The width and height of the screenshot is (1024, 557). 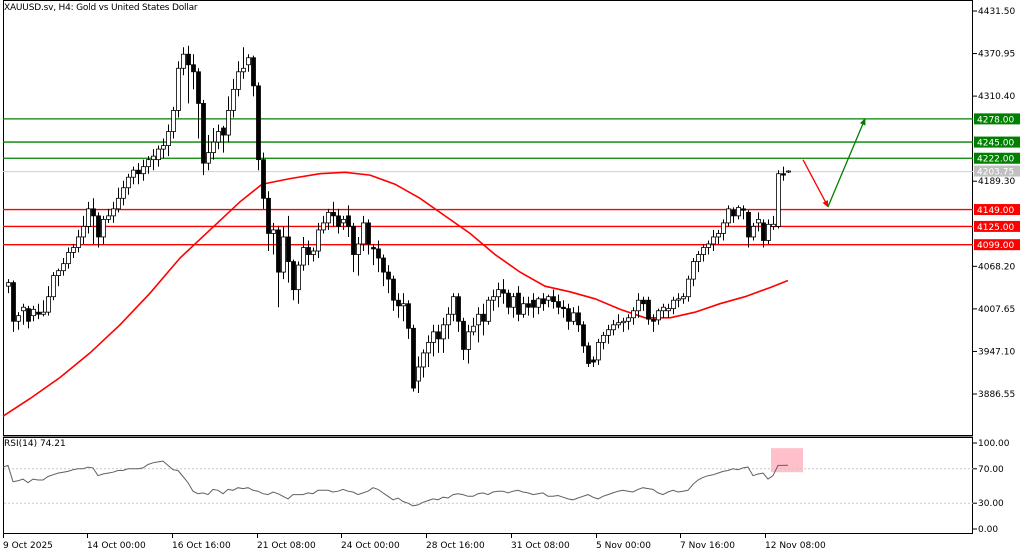 I want to click on current-price-tag: 4203.75, so click(x=997, y=171).